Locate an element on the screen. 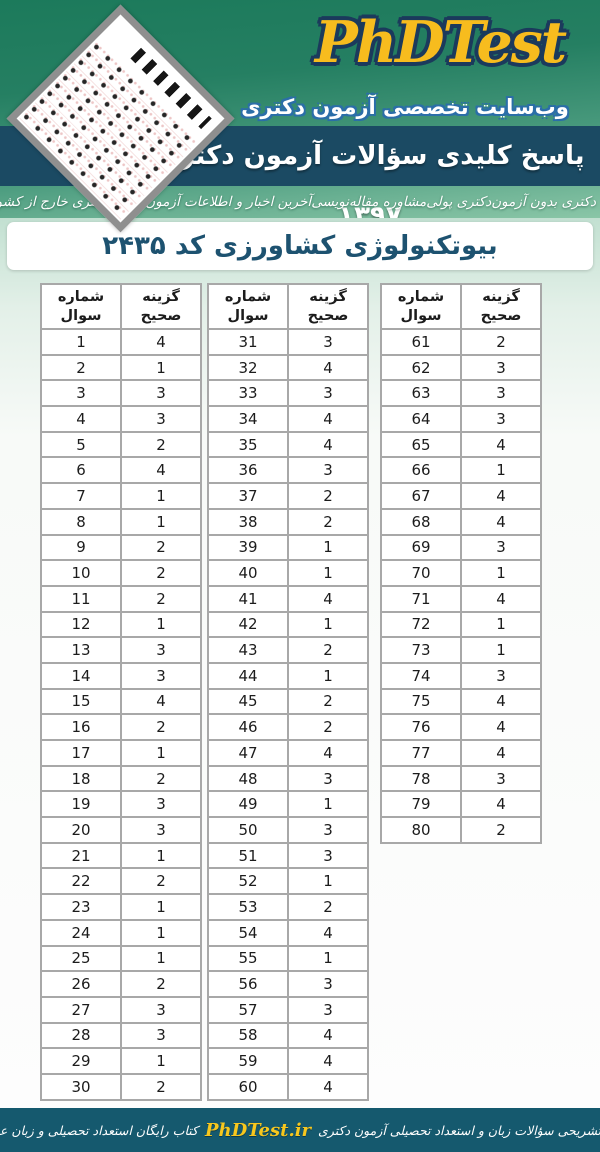 The height and width of the screenshot is (1152, 600). question-number-cell: 73 is located at coordinates (421, 650).